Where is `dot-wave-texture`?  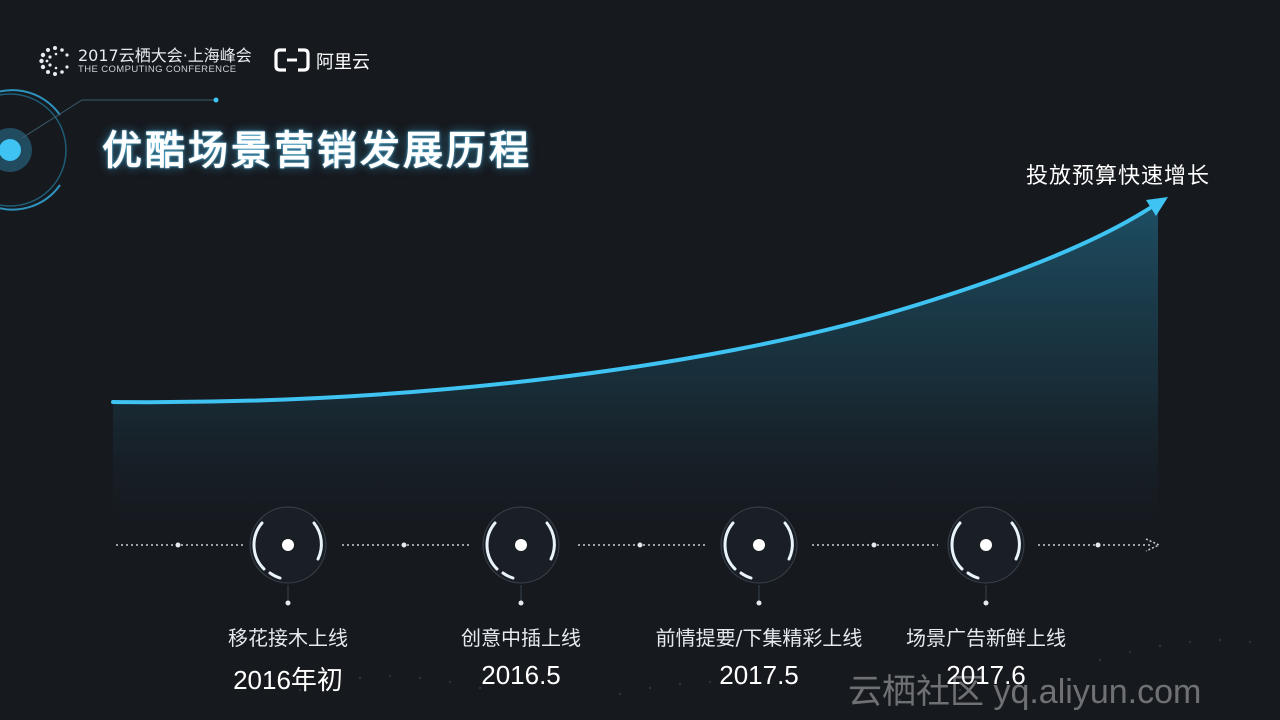
dot-wave-texture is located at coordinates (775, 670).